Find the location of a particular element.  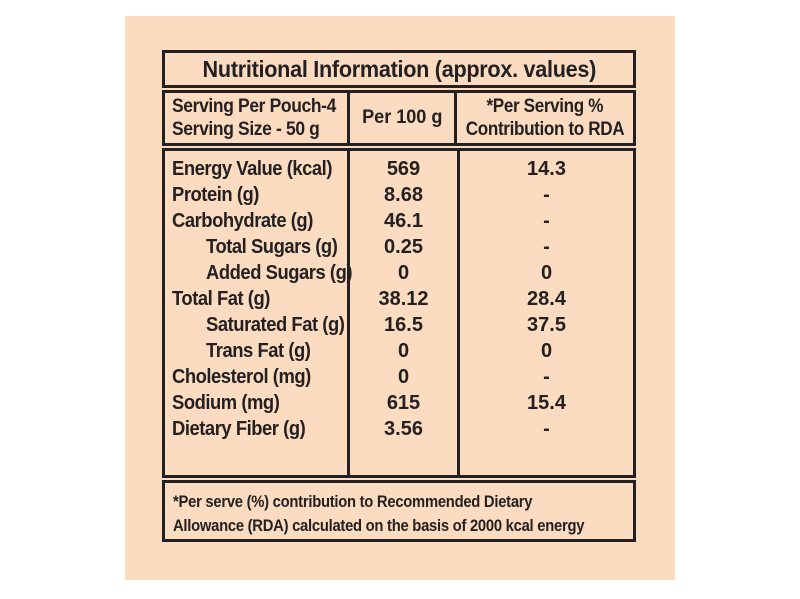

value-rda-percent: 37.5 is located at coordinates (546, 325).